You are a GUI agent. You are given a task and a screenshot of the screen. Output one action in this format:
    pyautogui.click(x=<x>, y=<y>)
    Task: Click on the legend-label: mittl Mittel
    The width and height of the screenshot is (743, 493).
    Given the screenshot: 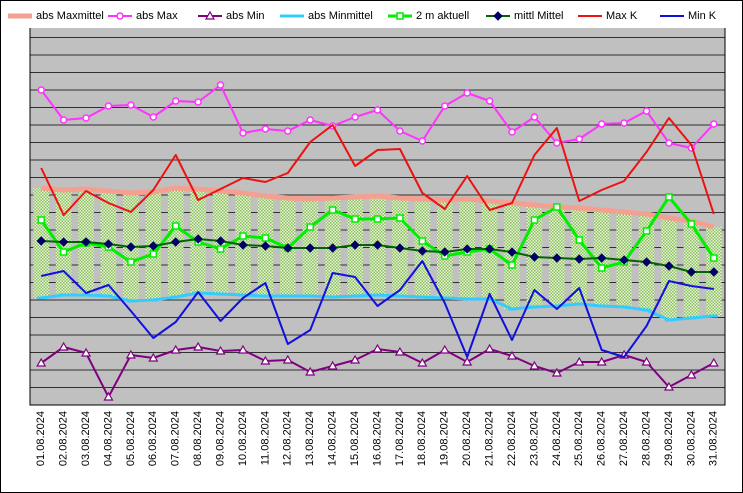 What is the action you would take?
    pyautogui.click(x=539, y=16)
    